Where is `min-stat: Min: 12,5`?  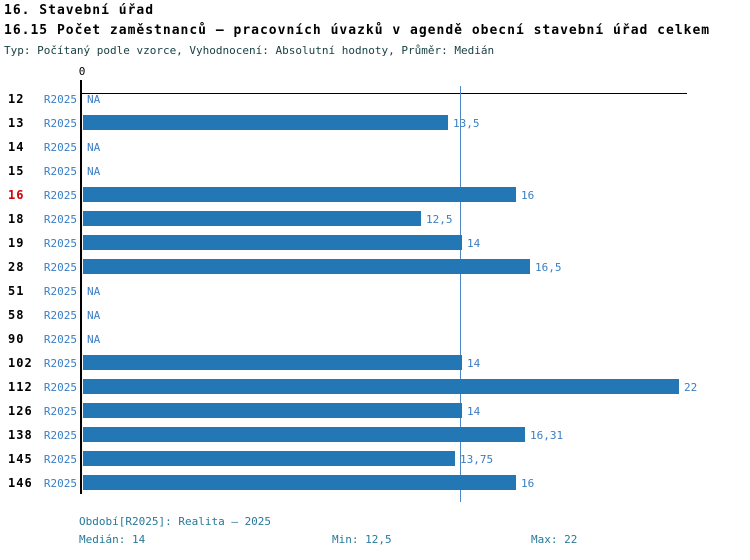 min-stat: Min: 12,5 is located at coordinates (362, 539).